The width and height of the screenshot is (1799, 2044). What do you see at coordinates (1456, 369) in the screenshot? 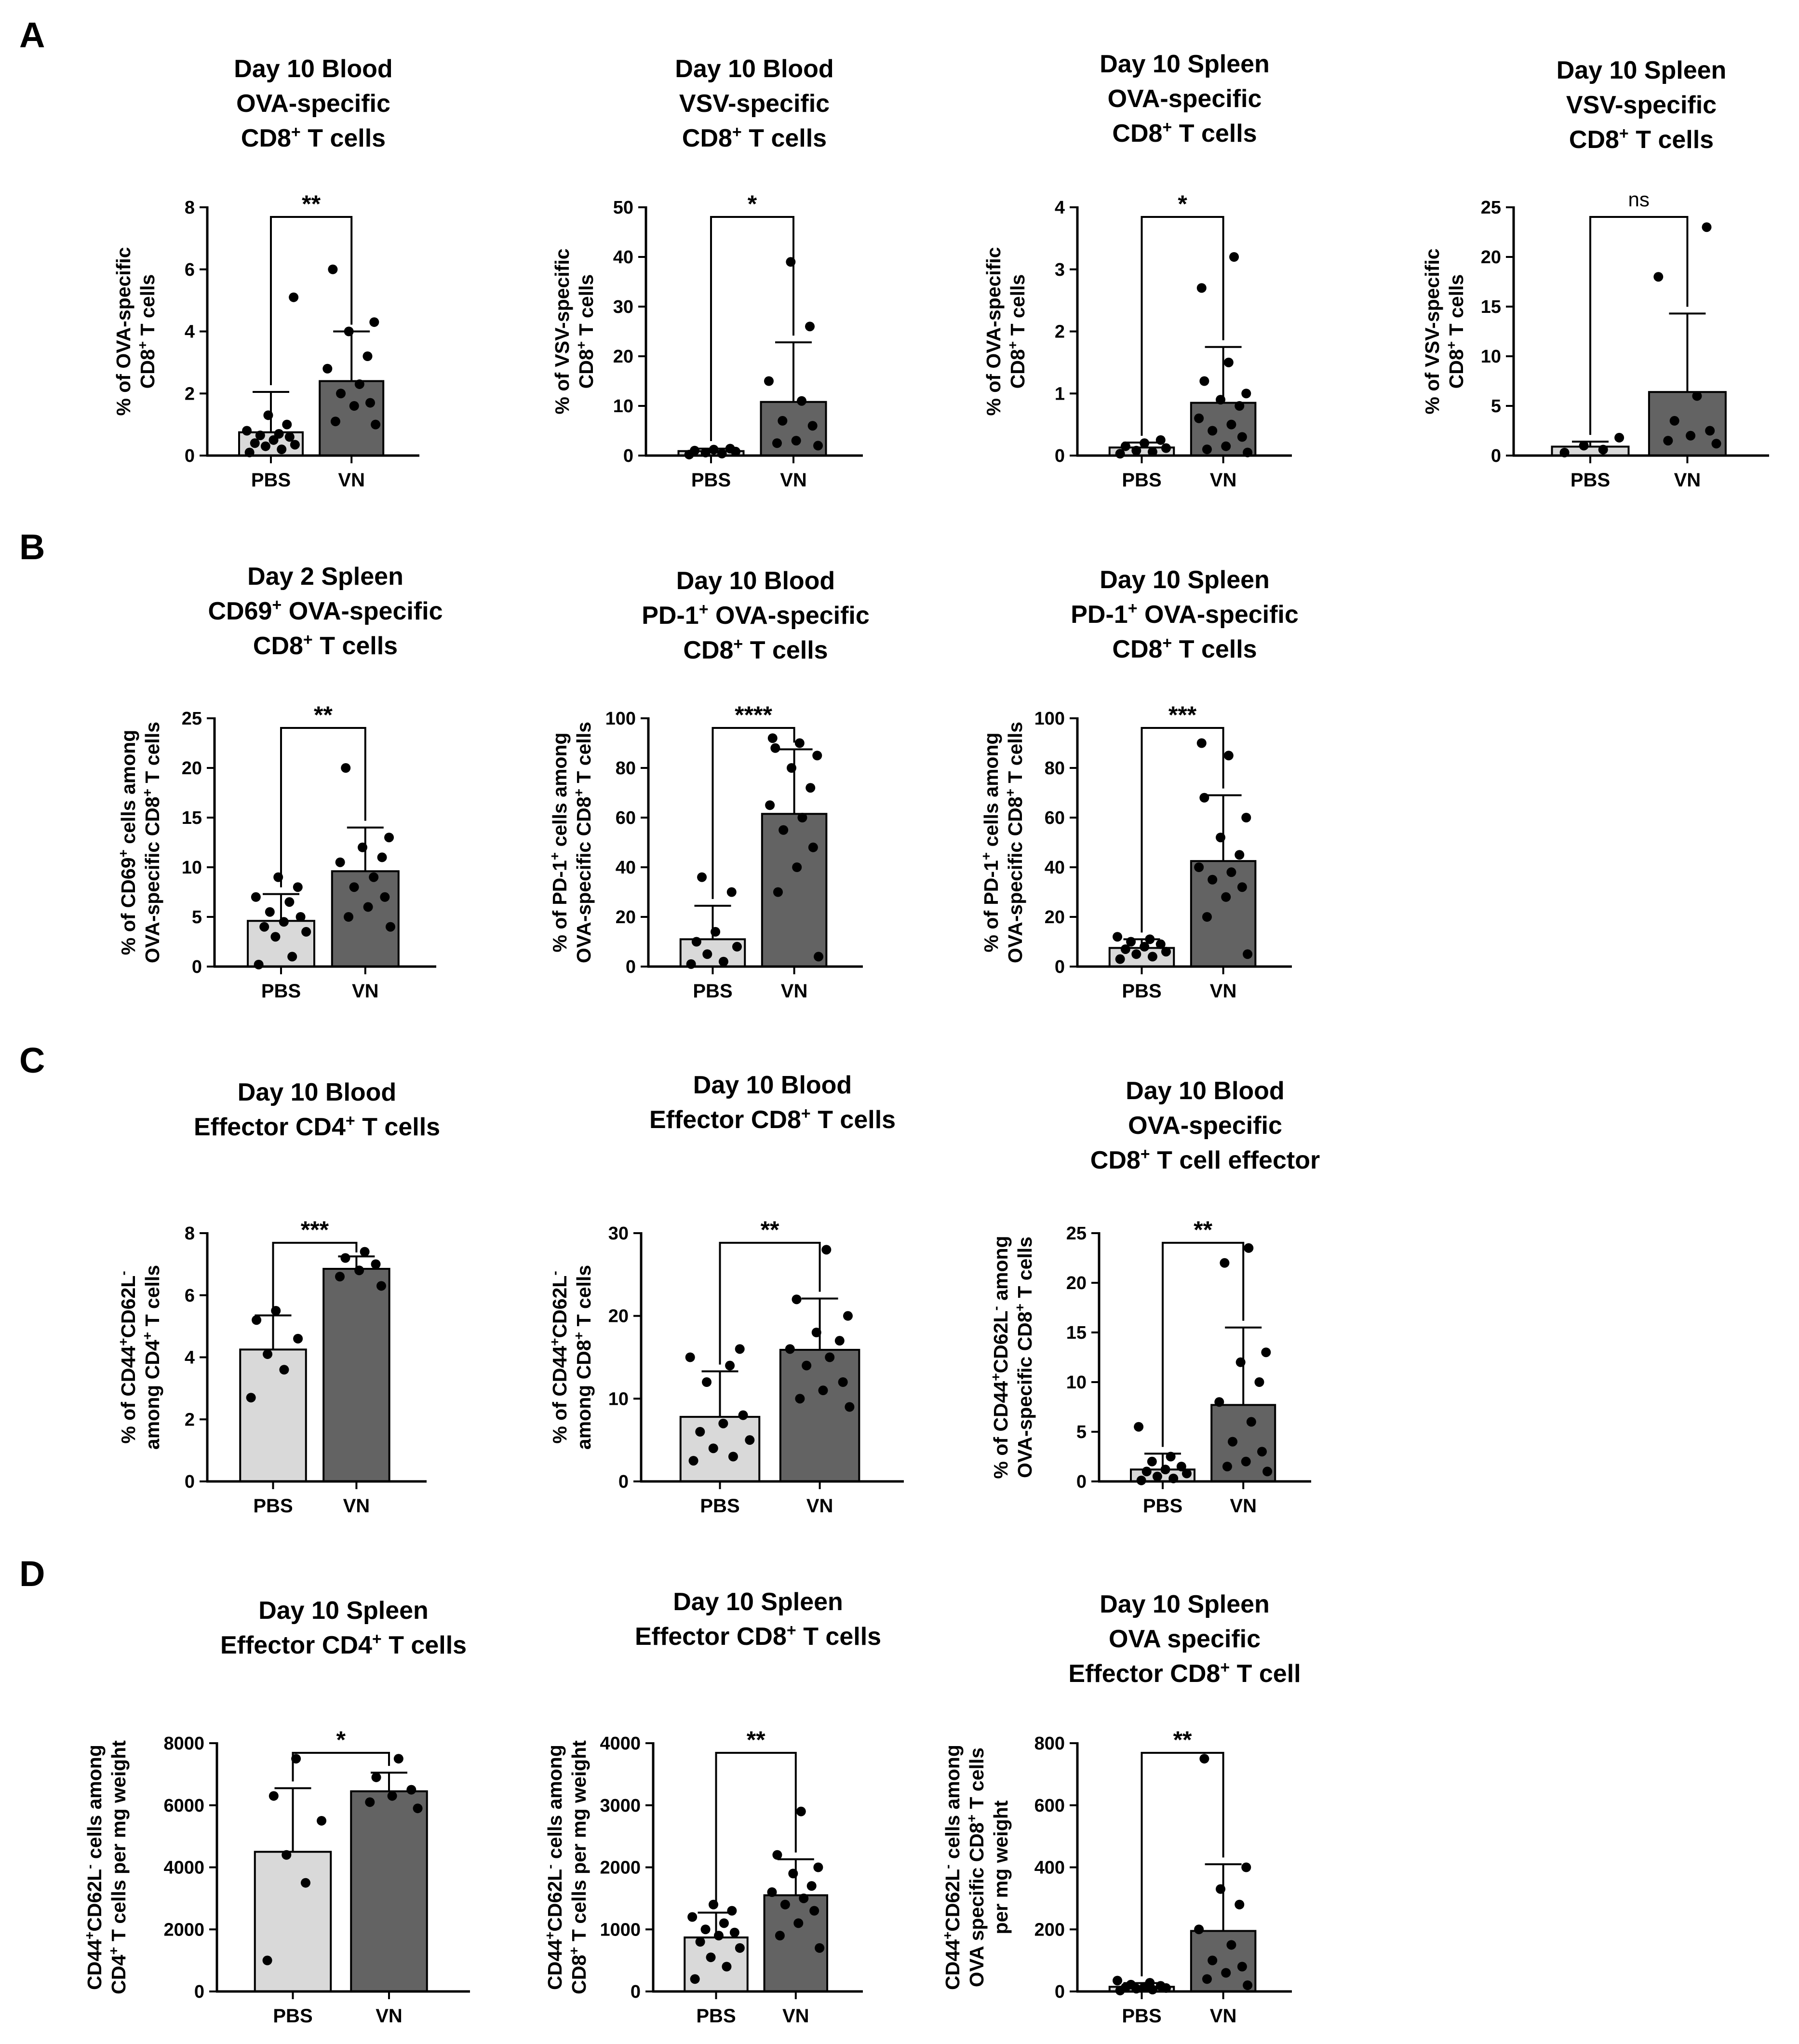
I see `y-axis-label-line-segment: CD8` at bounding box center [1456, 369].